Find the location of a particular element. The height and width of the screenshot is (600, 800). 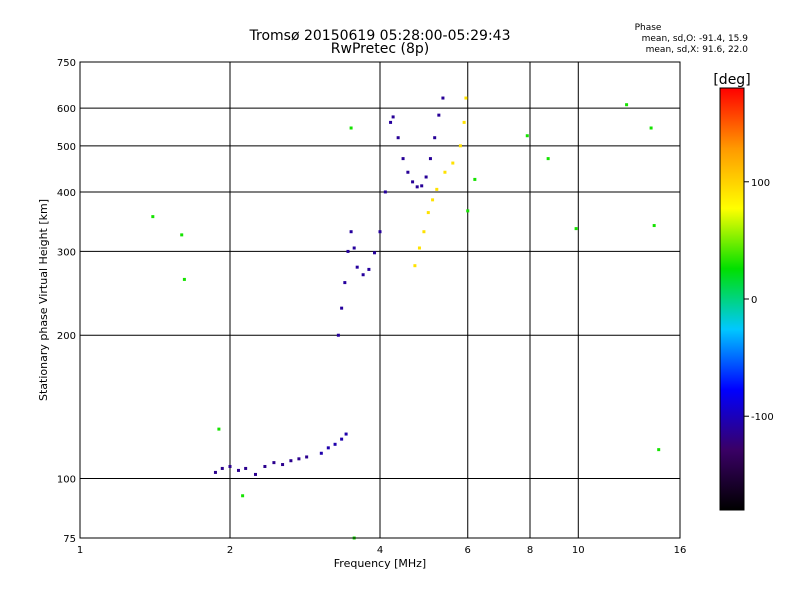

colorbar-tick-label: 100 is located at coordinates (760, 183).